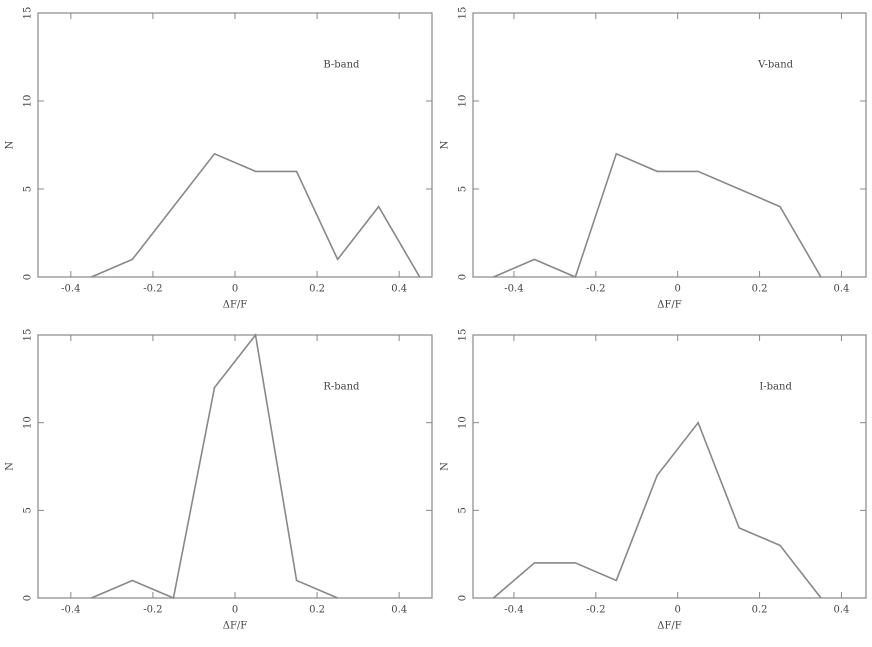  Describe the element at coordinates (341, 65) in the screenshot. I see `annotation: B-band` at that location.